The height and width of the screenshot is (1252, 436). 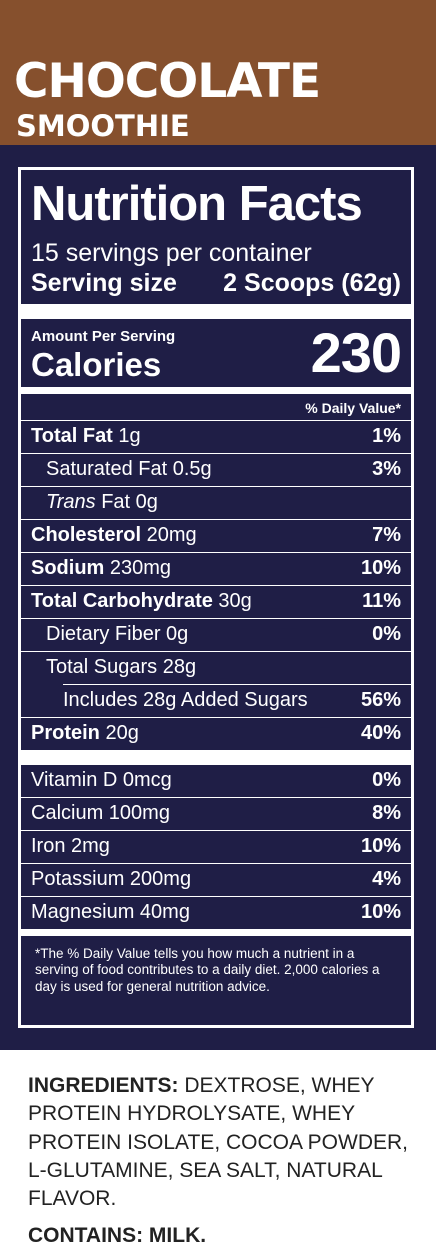 What do you see at coordinates (104, 283) in the screenshot?
I see `serving-size-label: Serving size` at bounding box center [104, 283].